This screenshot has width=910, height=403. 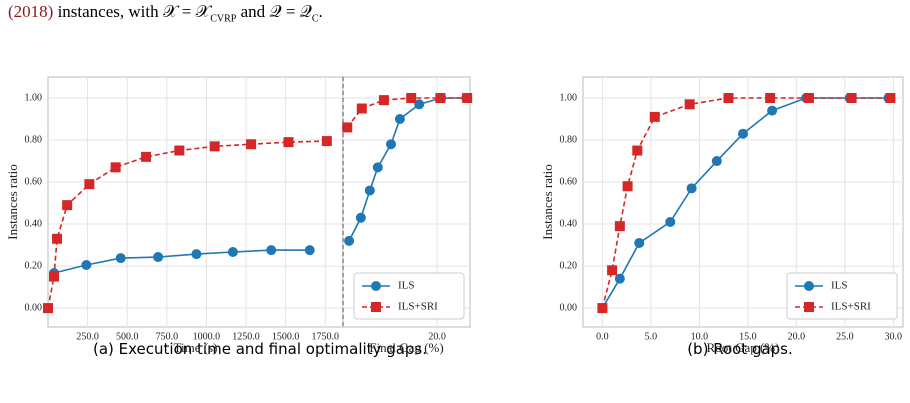 I want to click on header-part: ., so click(x=320, y=11).